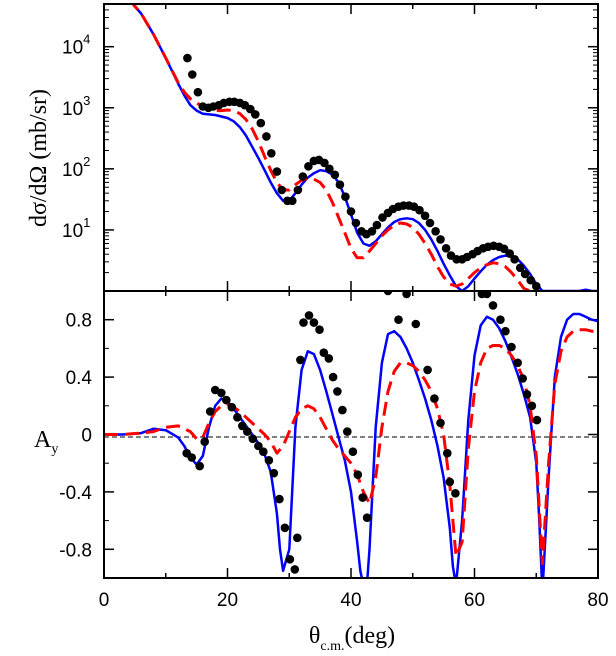 This screenshot has width=616, height=656. Describe the element at coordinates (76, 45) in the screenshot. I see `y-tick-label: 10⁴` at that location.